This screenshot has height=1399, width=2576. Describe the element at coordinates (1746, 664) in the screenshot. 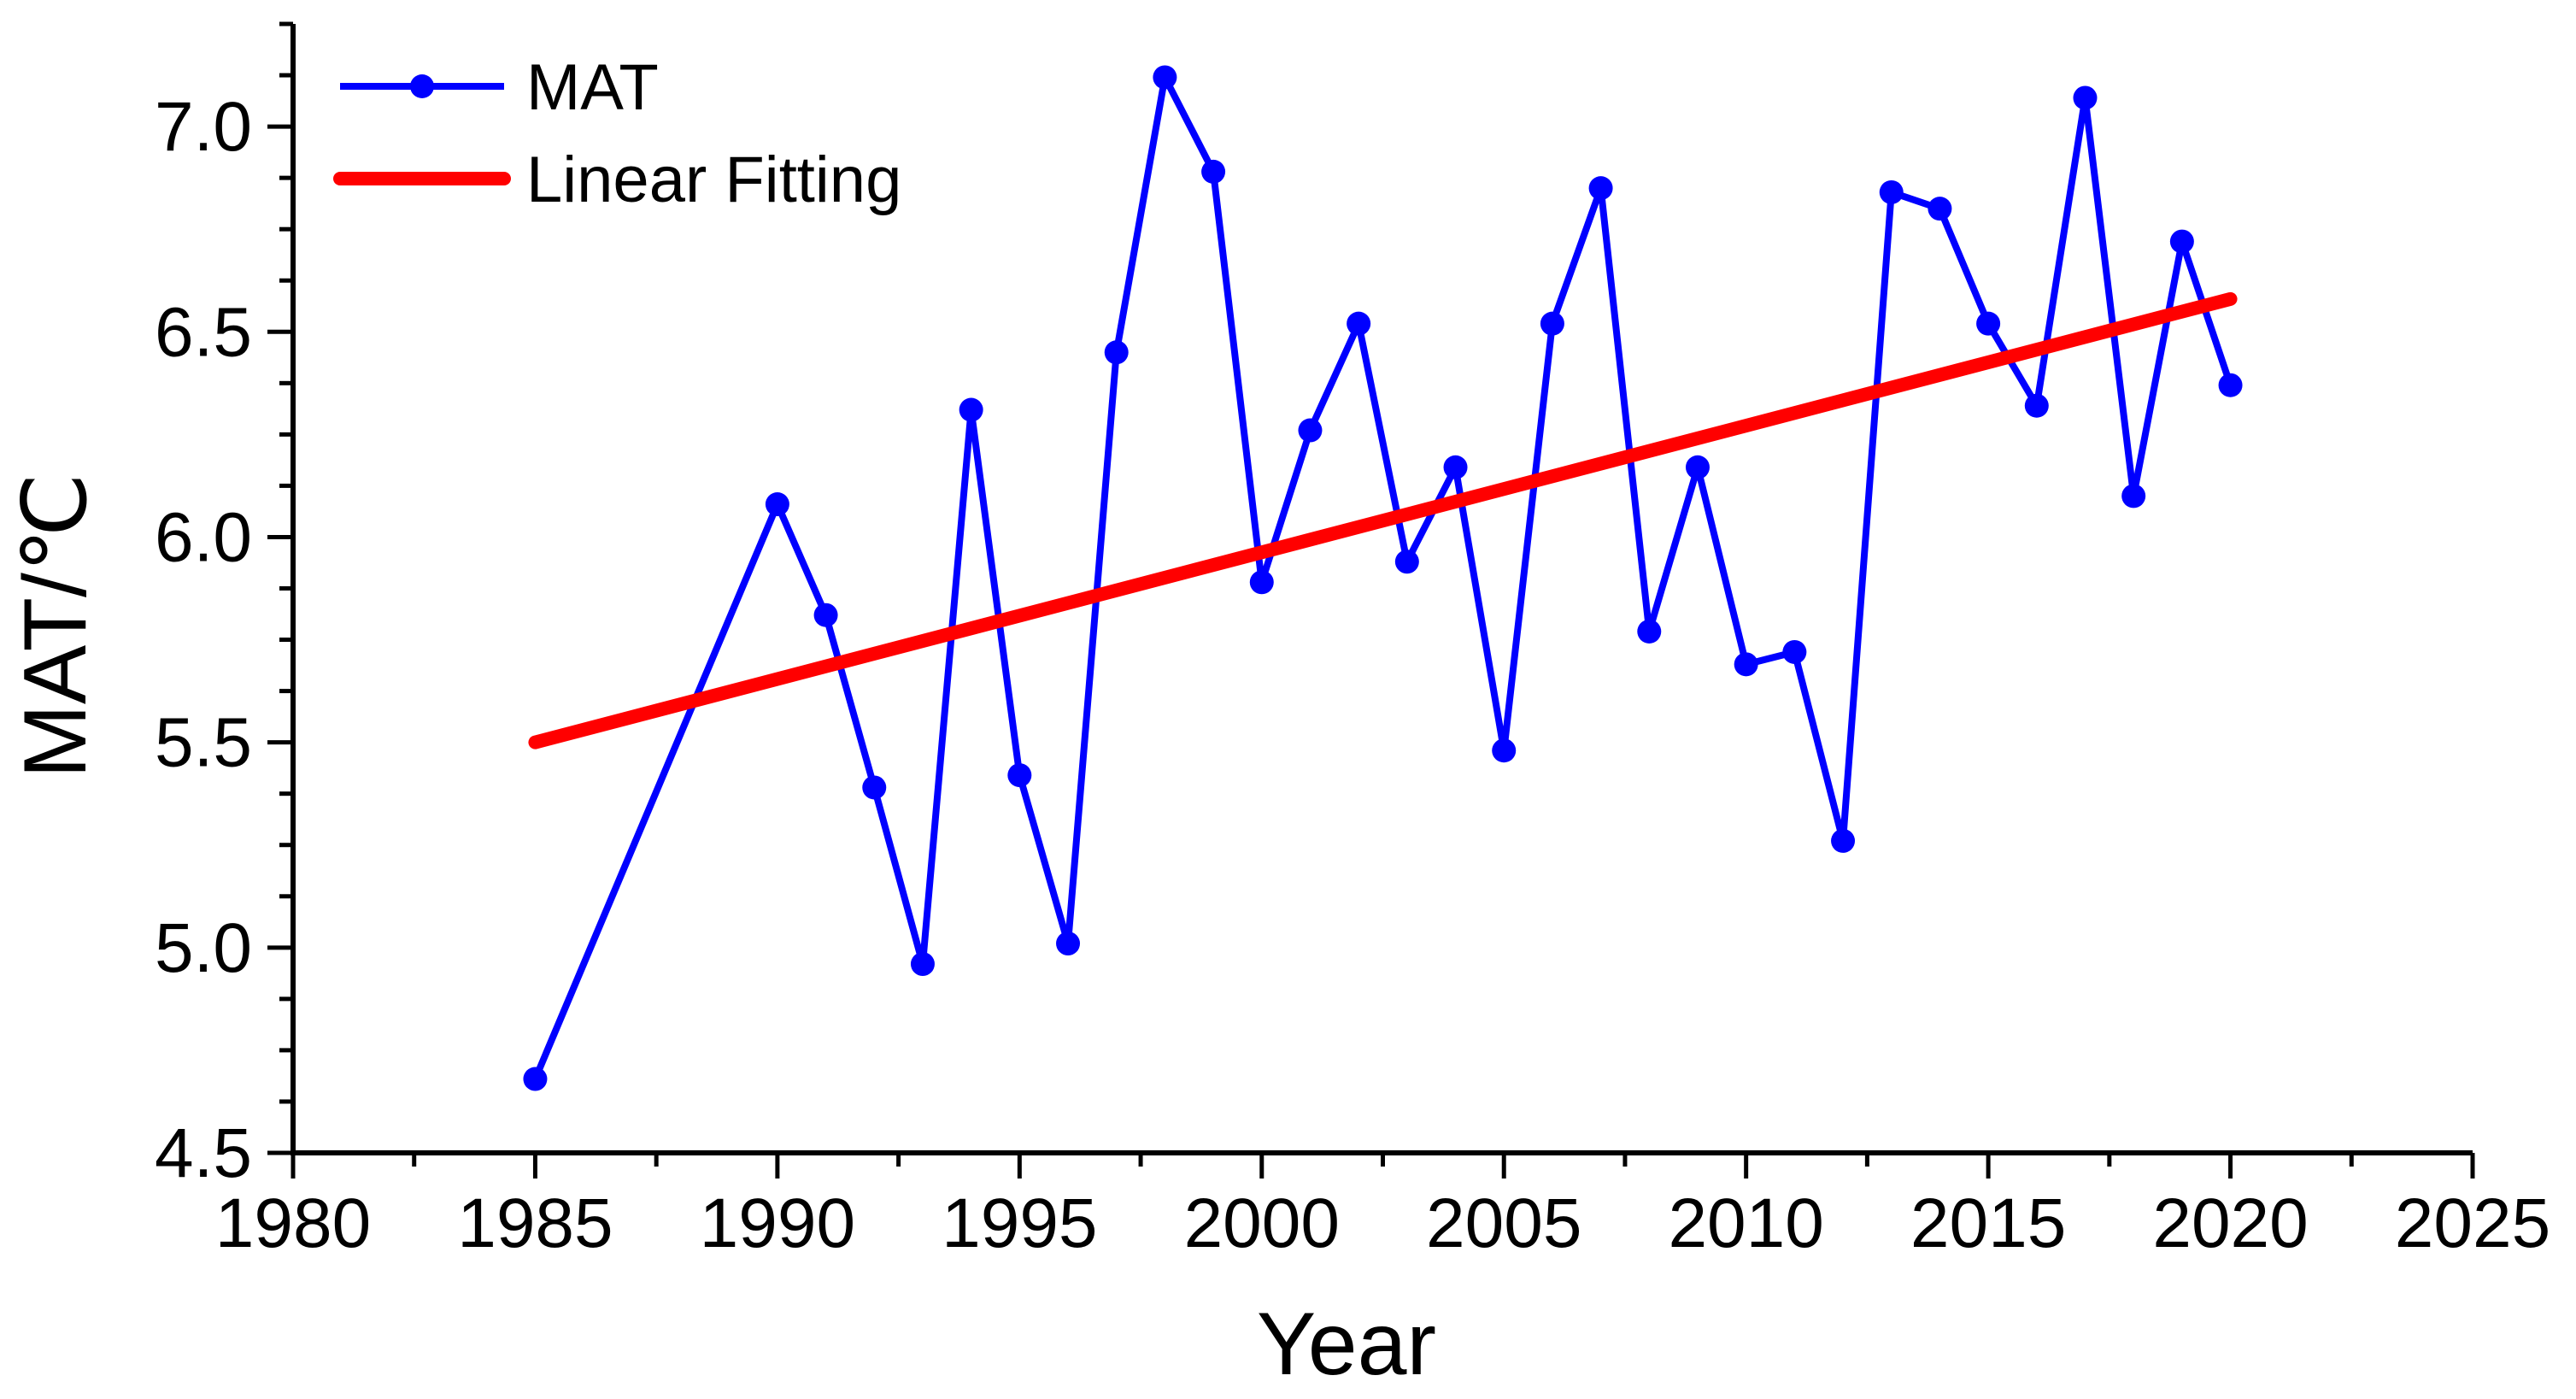

I see `mat-point-2010` at that location.